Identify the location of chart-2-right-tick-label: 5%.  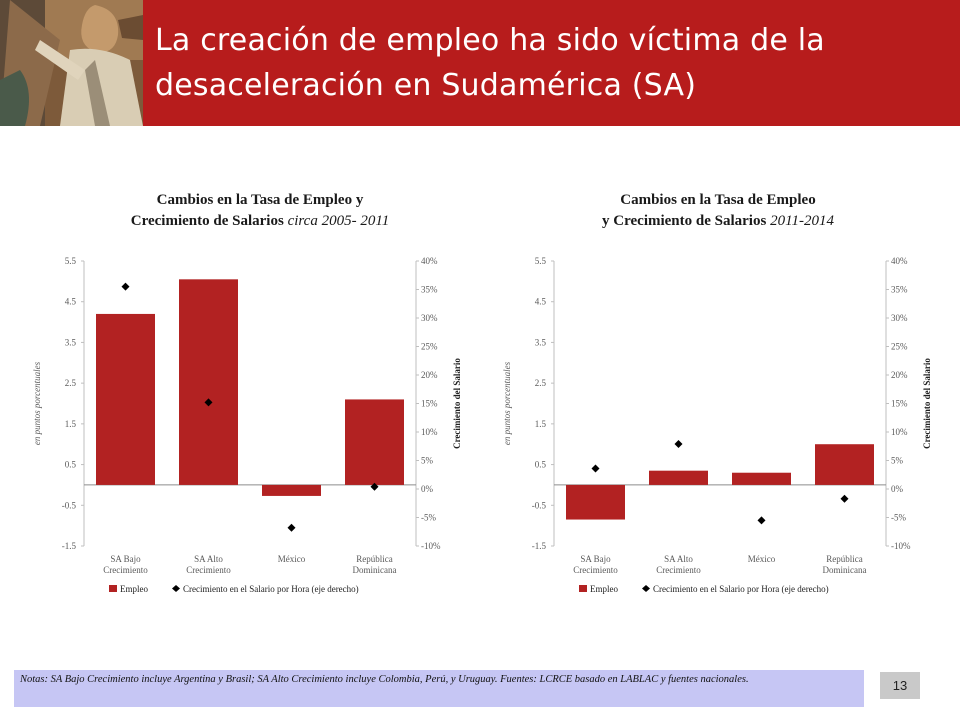
(897, 461).